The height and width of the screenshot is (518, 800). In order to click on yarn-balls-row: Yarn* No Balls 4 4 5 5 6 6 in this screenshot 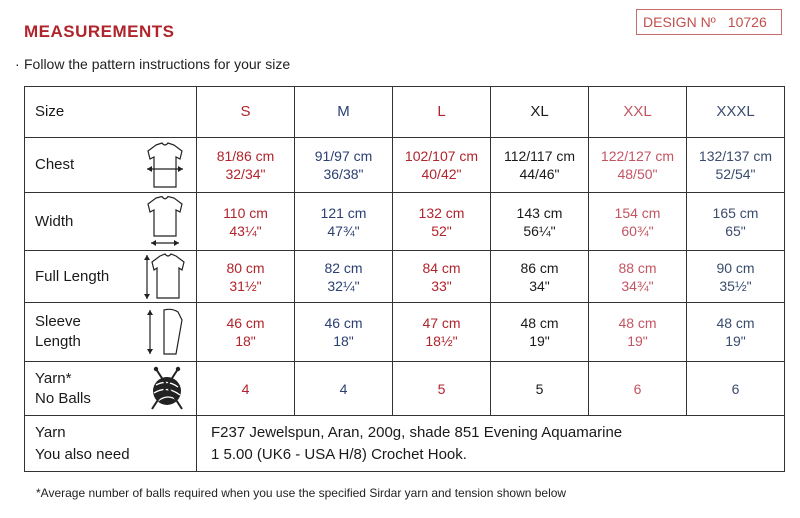, I will do `click(404, 388)`.